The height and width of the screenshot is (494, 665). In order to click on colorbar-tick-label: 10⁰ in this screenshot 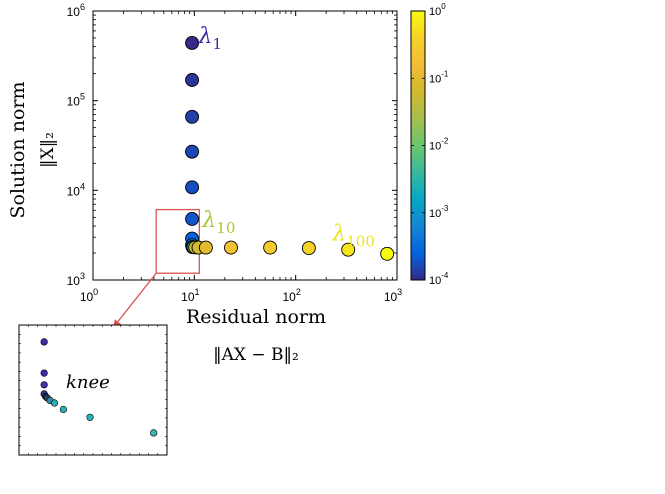, I will do `click(437, 10)`.